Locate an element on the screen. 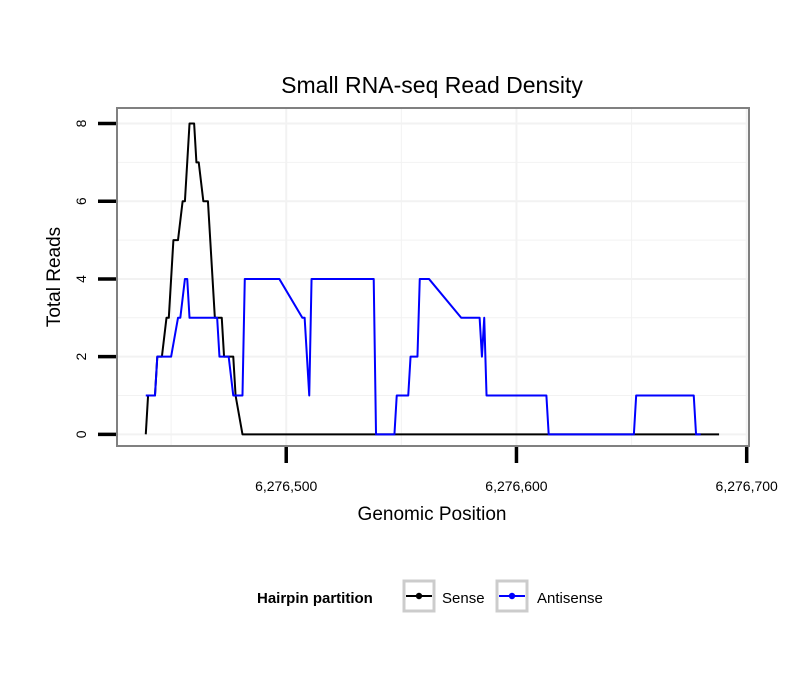  legend: Hairpin partition Sense Antisense is located at coordinates (430, 596).